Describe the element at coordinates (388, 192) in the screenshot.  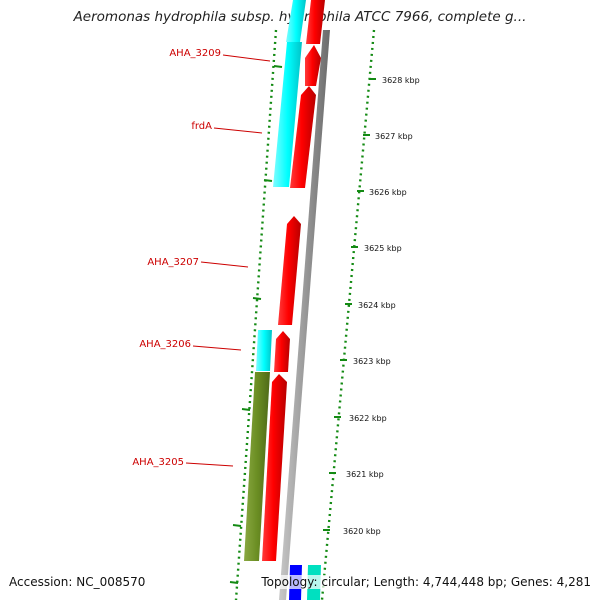
I see `scale-label-3626: 3626 kbp` at that location.